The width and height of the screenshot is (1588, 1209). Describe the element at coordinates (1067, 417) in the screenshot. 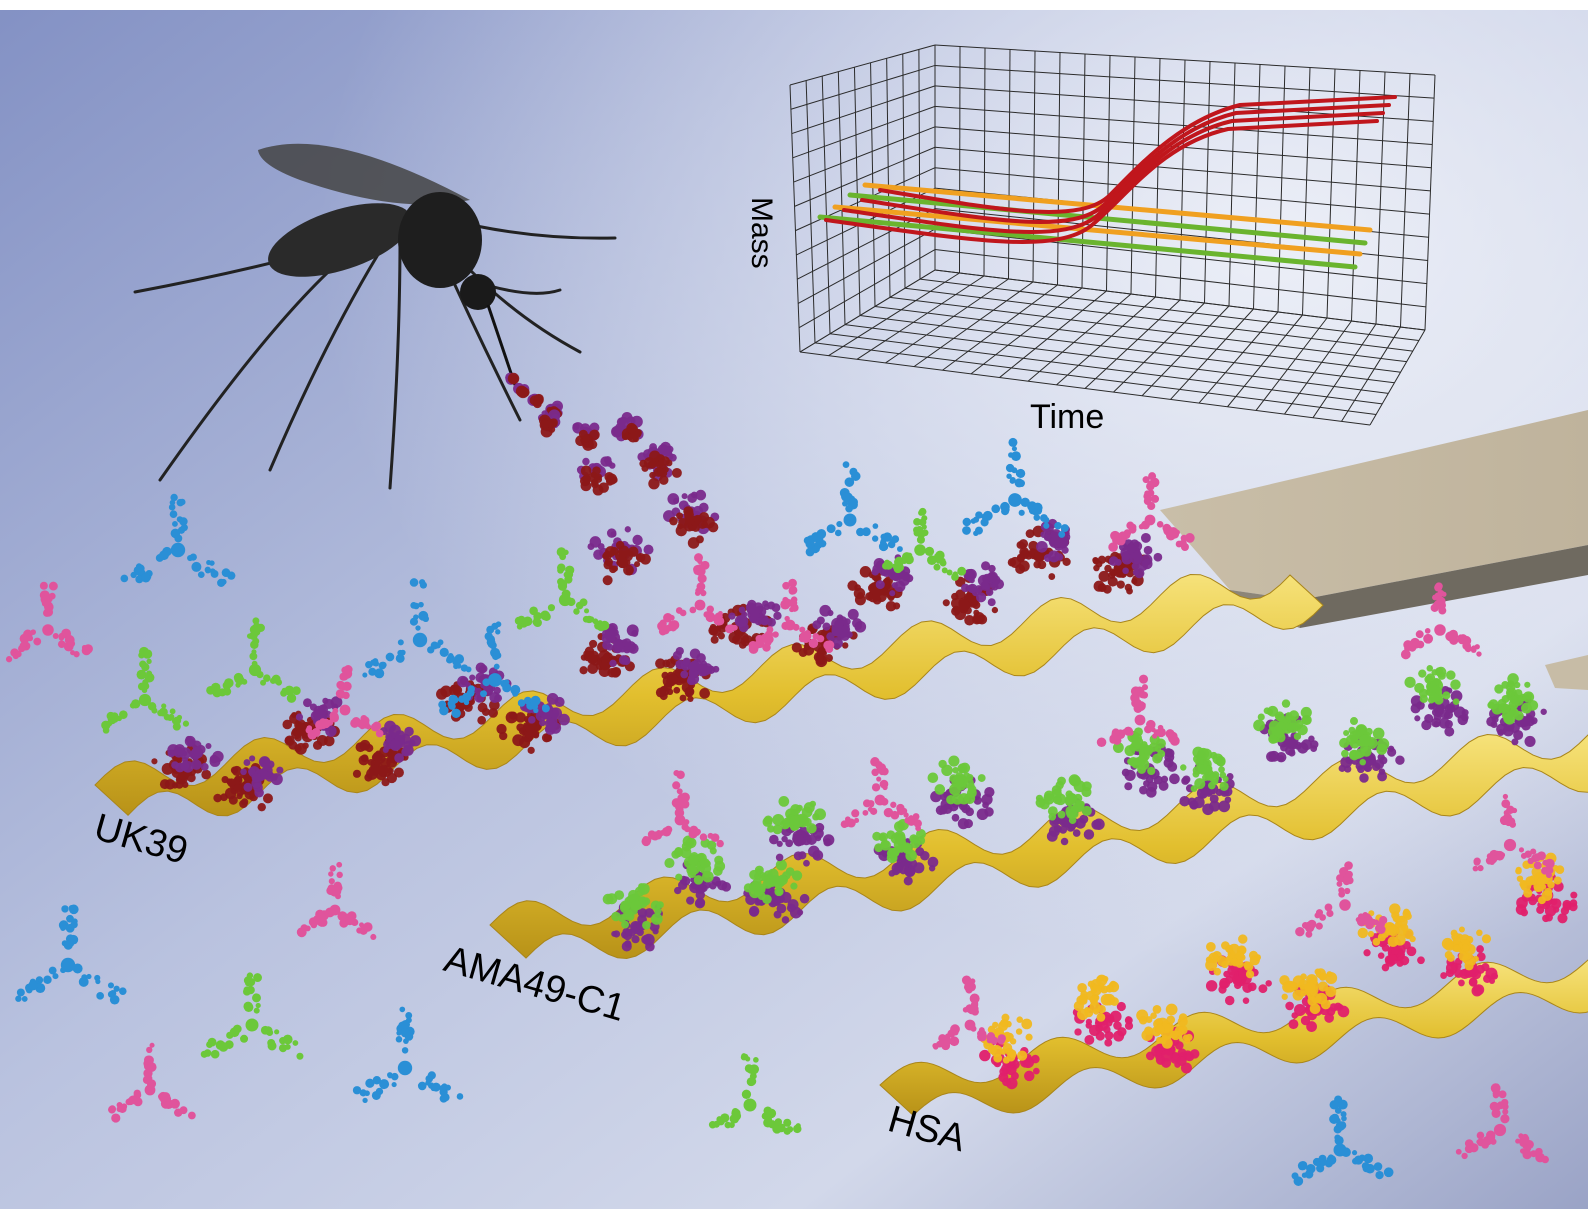

I see `graph-x-label: Time` at that location.